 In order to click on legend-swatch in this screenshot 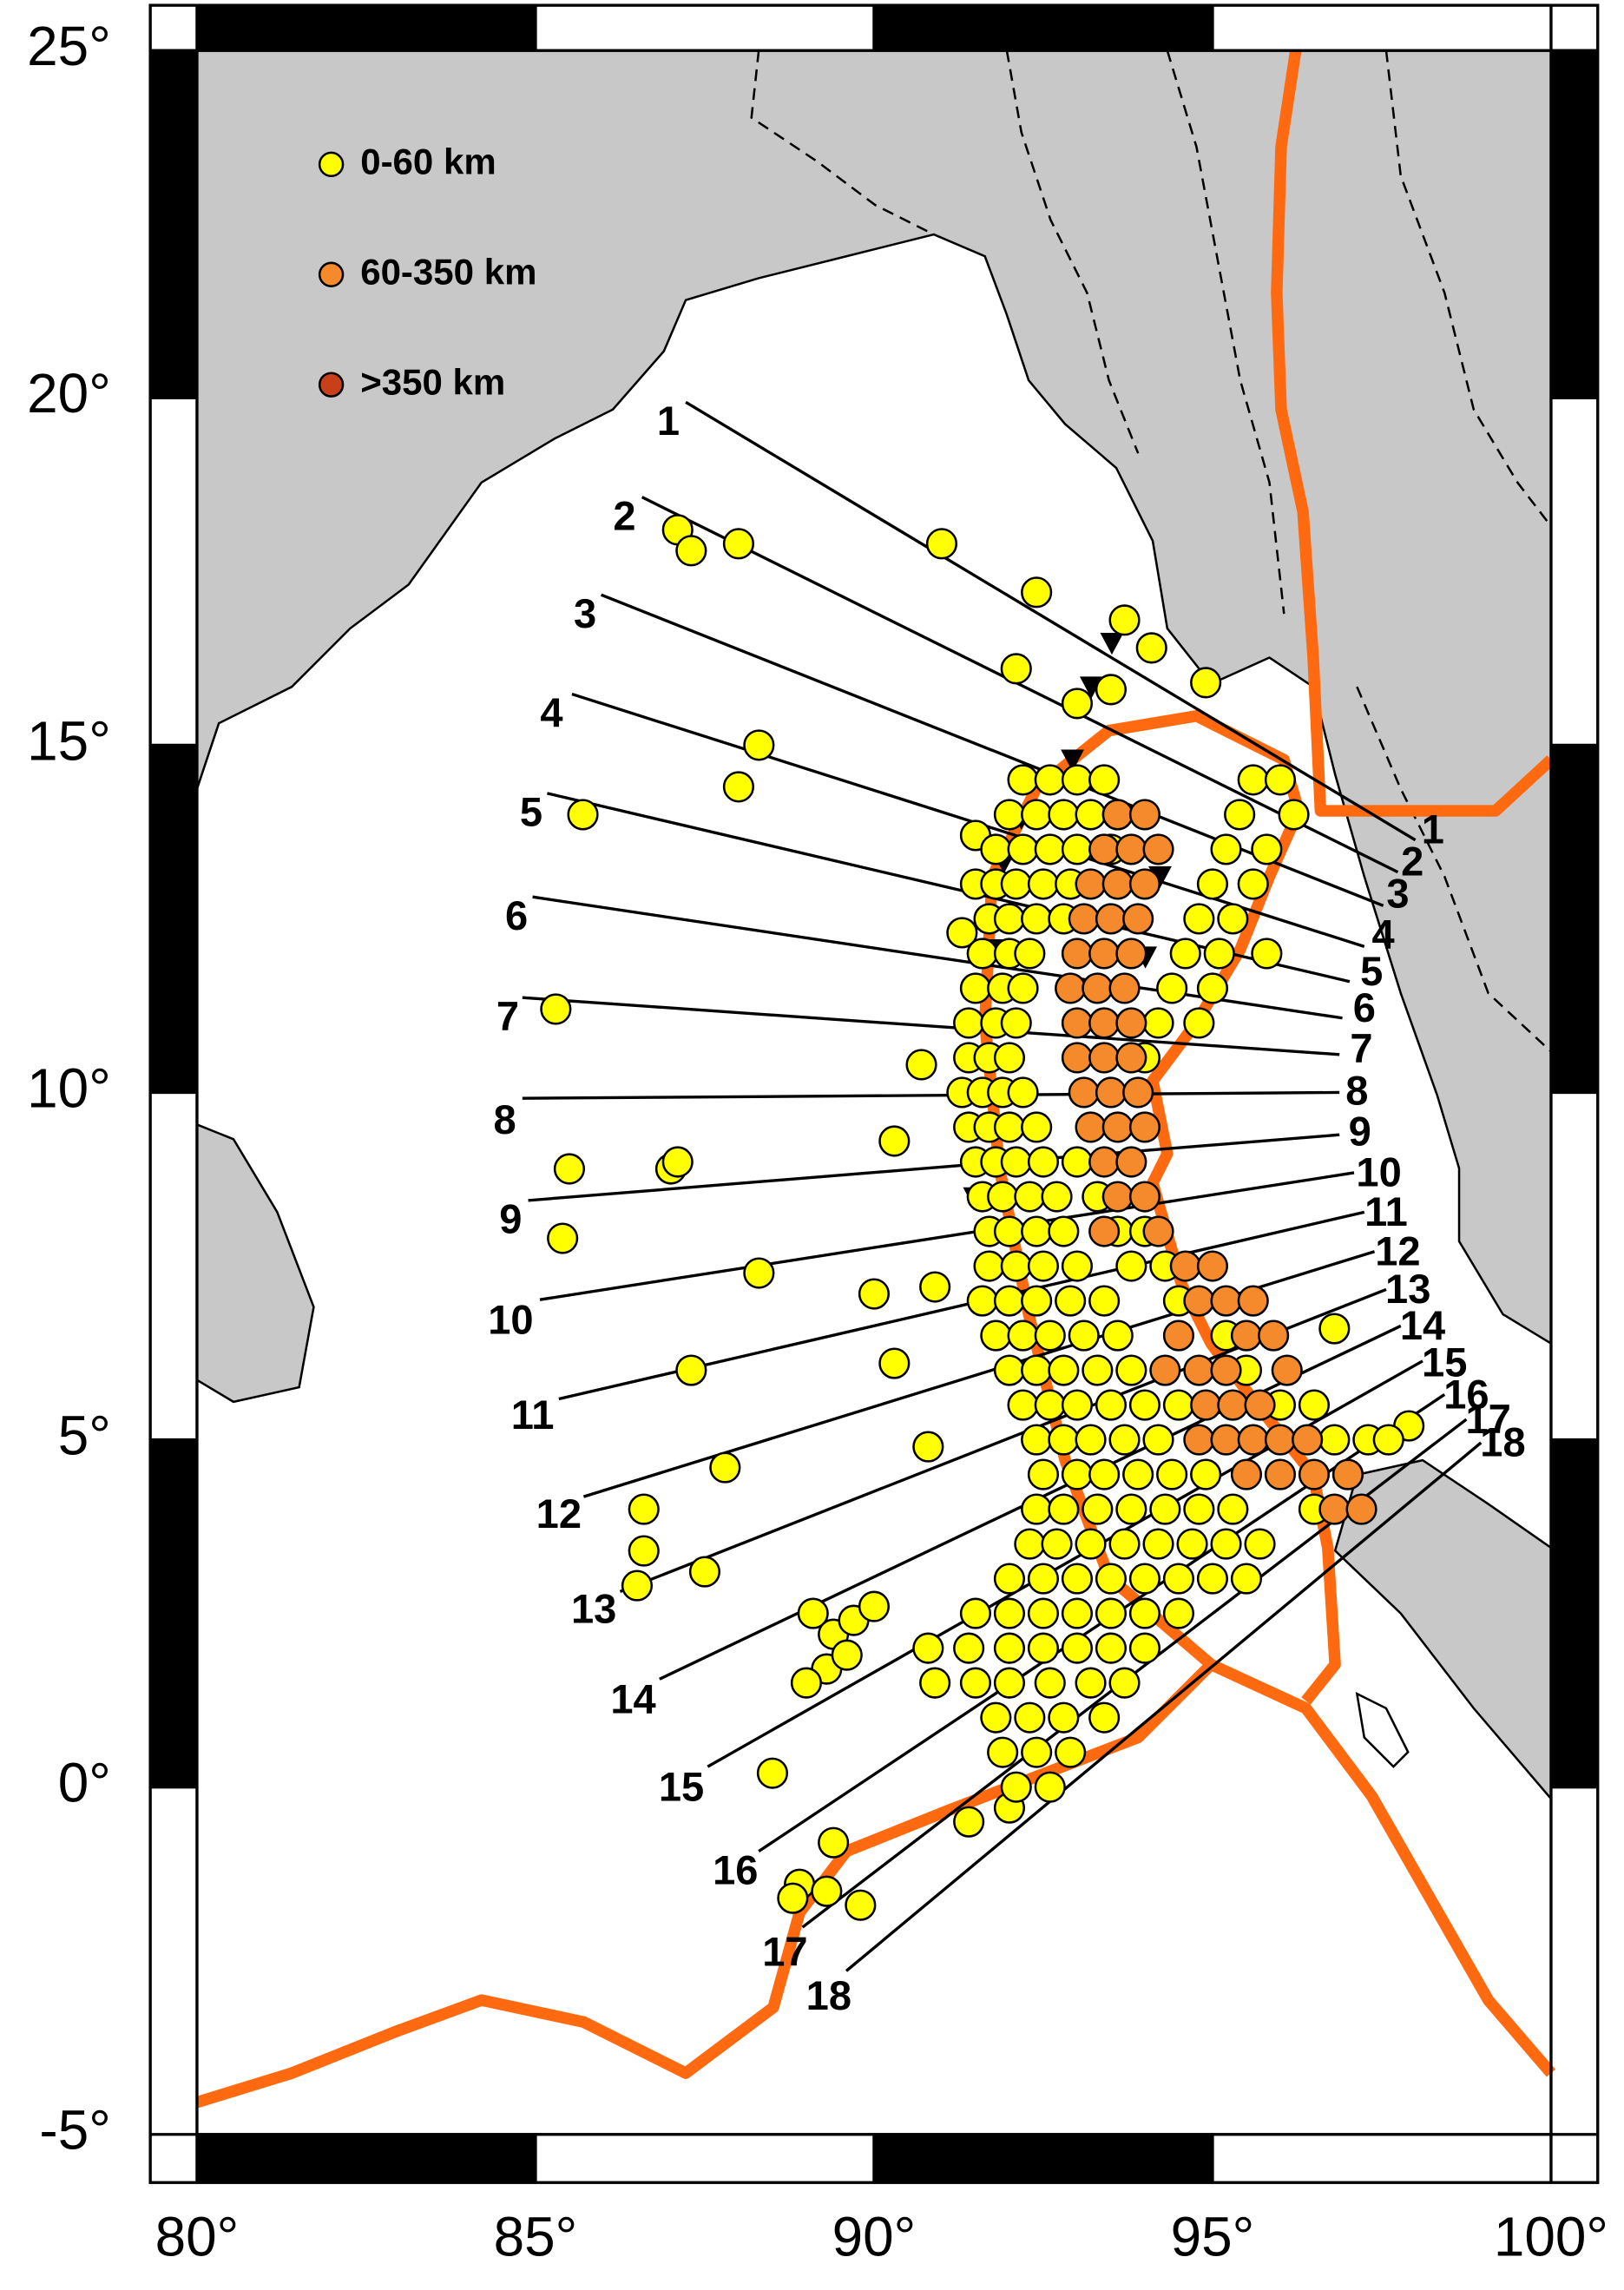, I will do `click(331, 385)`.